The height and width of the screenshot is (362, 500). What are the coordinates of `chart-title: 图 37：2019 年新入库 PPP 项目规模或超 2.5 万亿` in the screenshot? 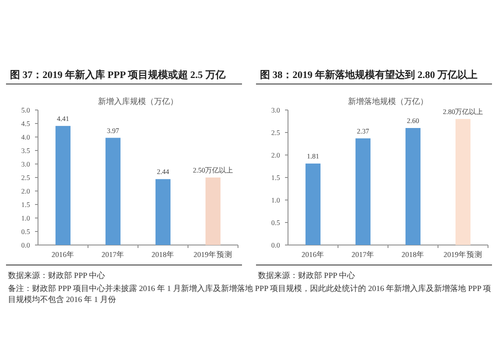 It's located at (118, 75).